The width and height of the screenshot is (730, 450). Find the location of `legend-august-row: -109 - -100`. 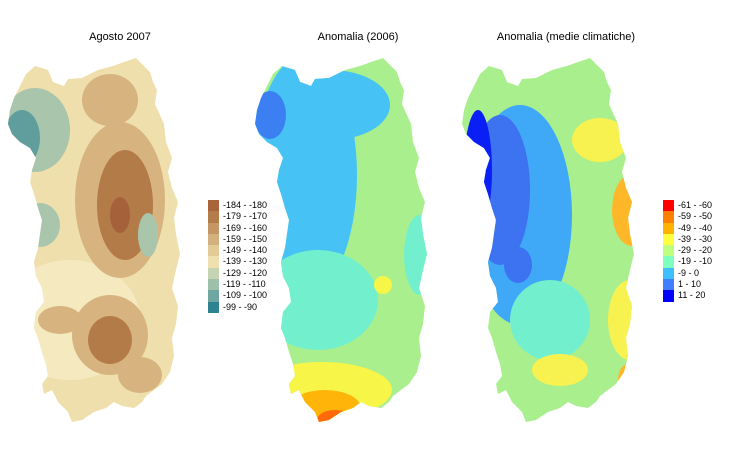

legend-august-row: -109 - -100 is located at coordinates (238, 296).